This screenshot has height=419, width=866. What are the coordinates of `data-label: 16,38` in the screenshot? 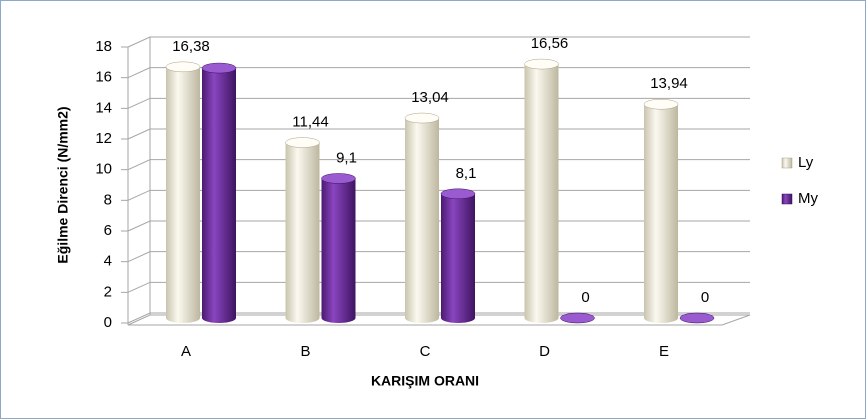 It's located at (191, 46).